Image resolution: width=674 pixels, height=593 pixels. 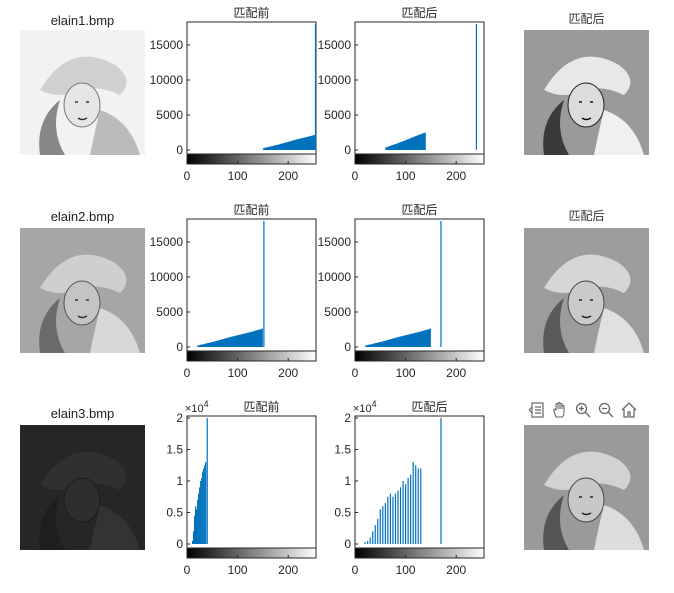 What do you see at coordinates (456, 373) in the screenshot?
I see `plot3-xtick-label-2: 200` at bounding box center [456, 373].